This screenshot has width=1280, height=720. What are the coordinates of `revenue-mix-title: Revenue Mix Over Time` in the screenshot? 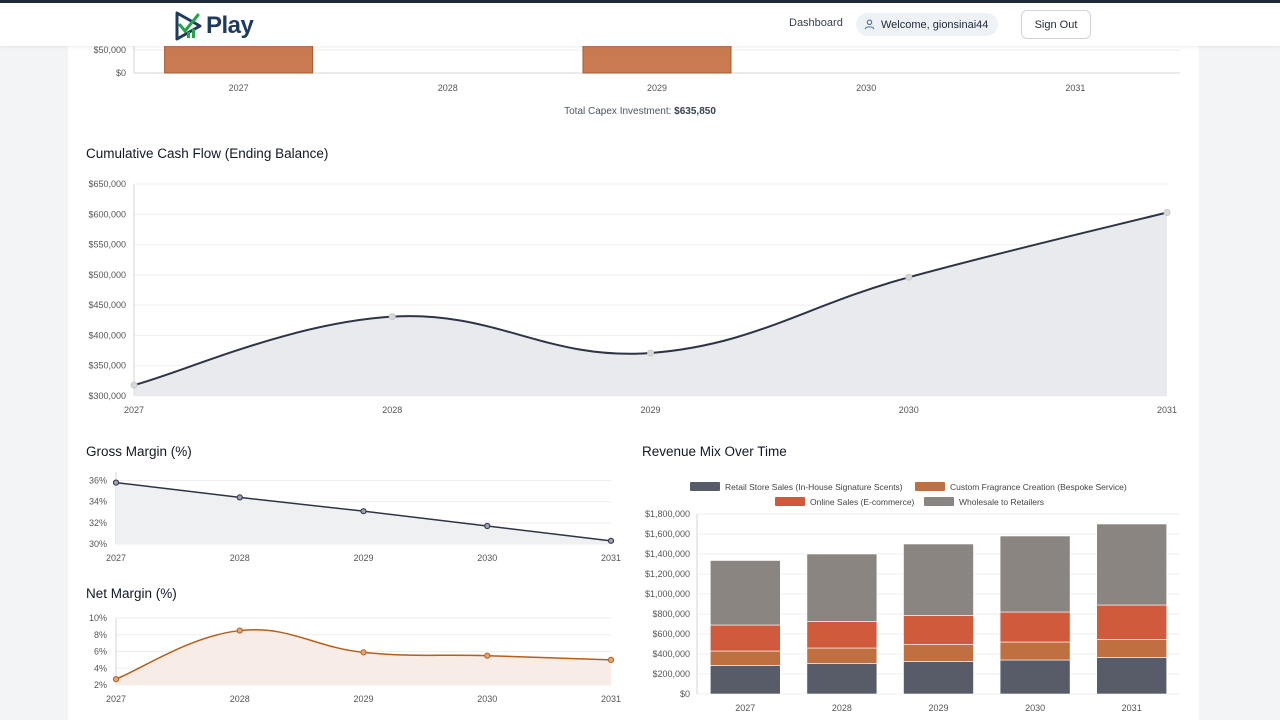 It's located at (714, 451).